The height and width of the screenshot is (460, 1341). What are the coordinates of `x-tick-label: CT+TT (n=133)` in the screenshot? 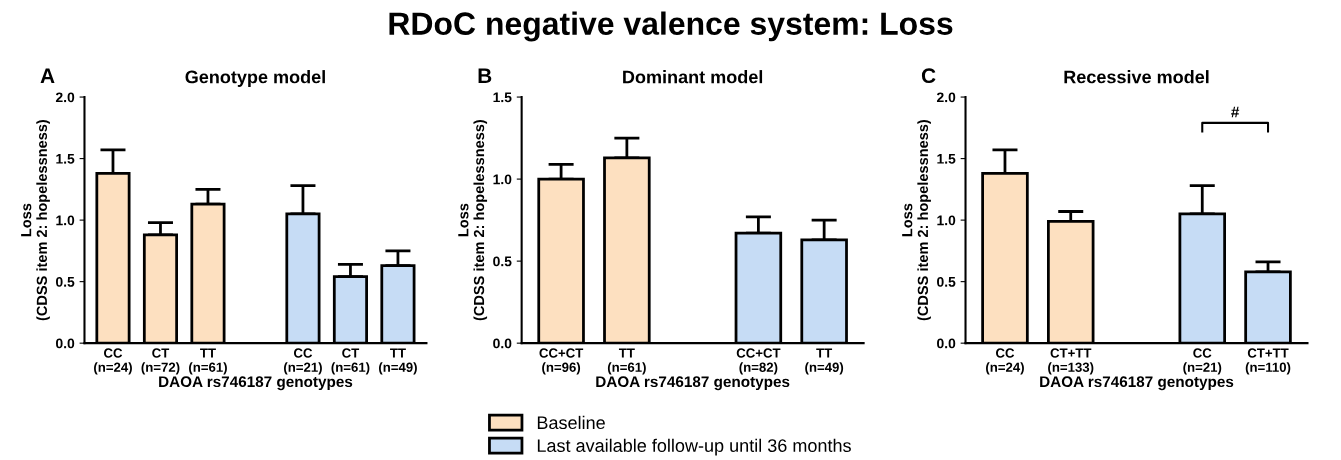 It's located at (1071, 361).